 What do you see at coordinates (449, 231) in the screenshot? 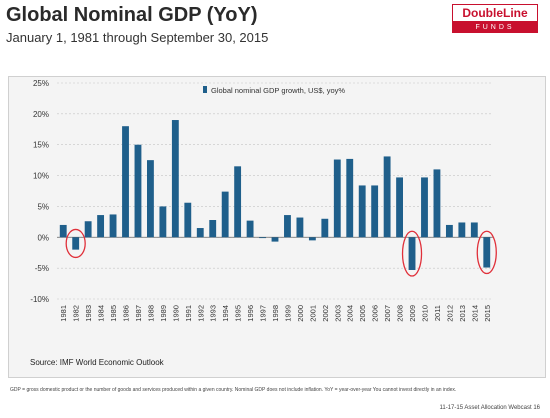
I see `bar-2012` at bounding box center [449, 231].